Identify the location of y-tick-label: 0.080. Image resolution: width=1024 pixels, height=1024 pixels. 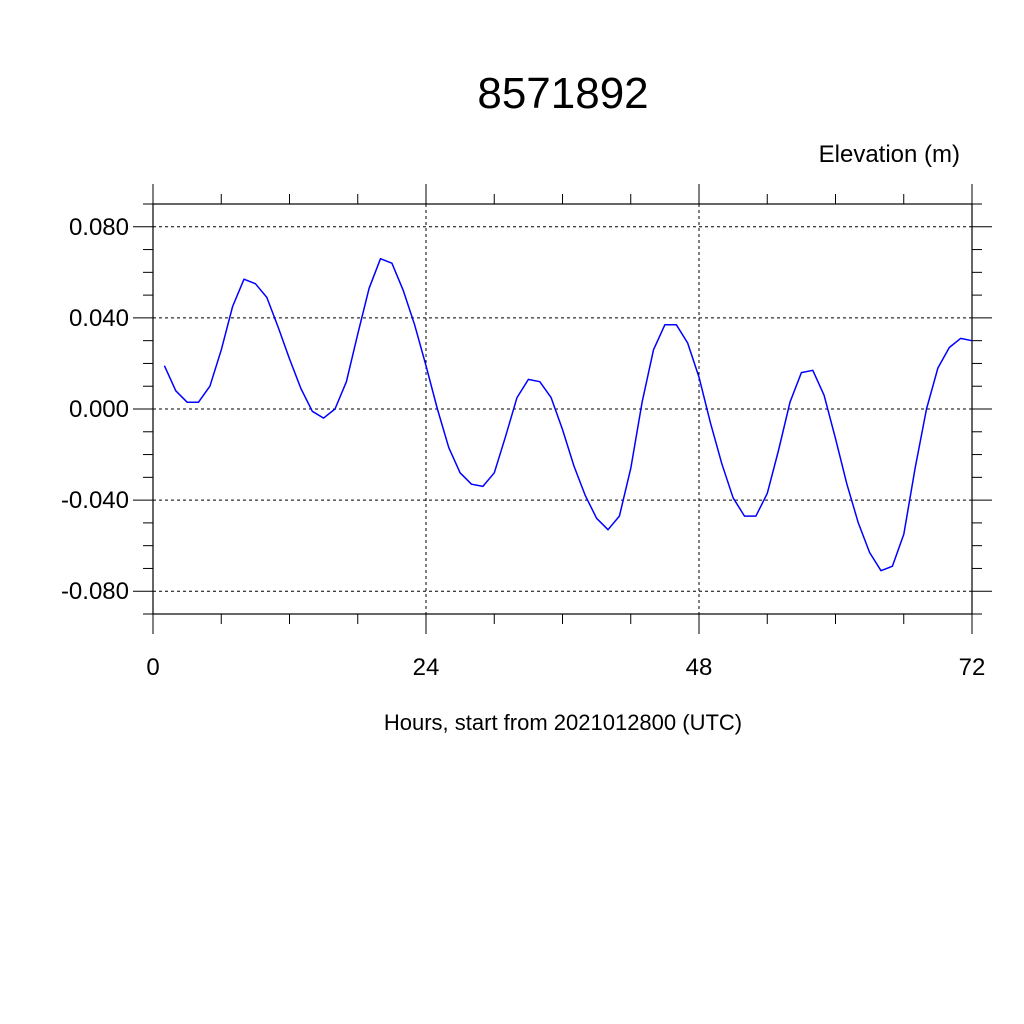
(99, 227).